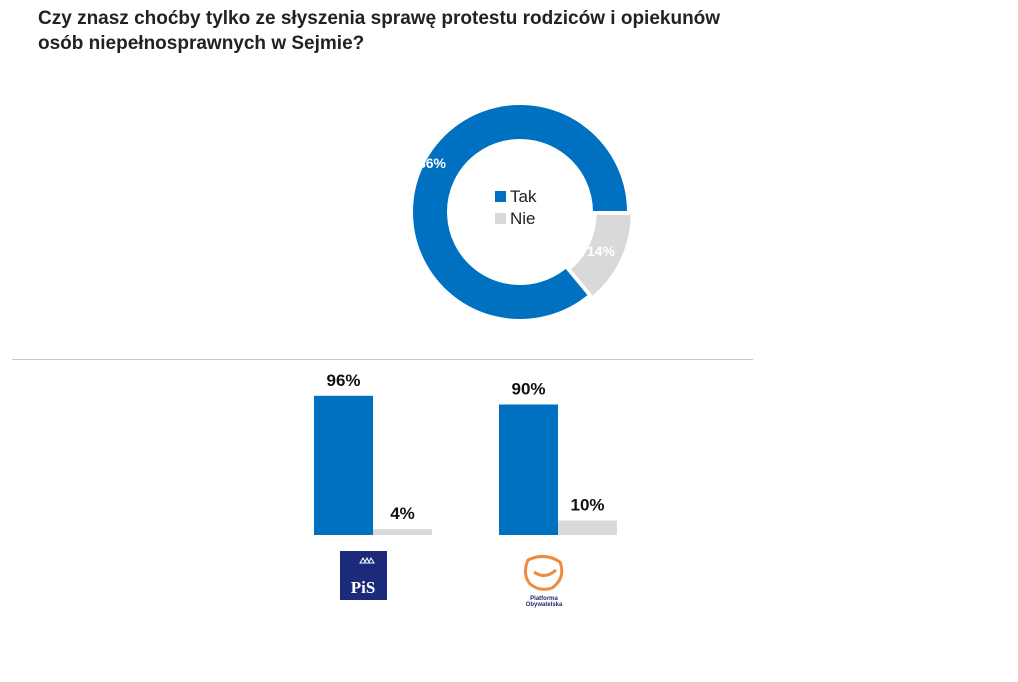 Image resolution: width=1018 pixels, height=682 pixels. Describe the element at coordinates (544, 599) in the screenshot. I see `po-logo-text-1: Platforma` at that location.